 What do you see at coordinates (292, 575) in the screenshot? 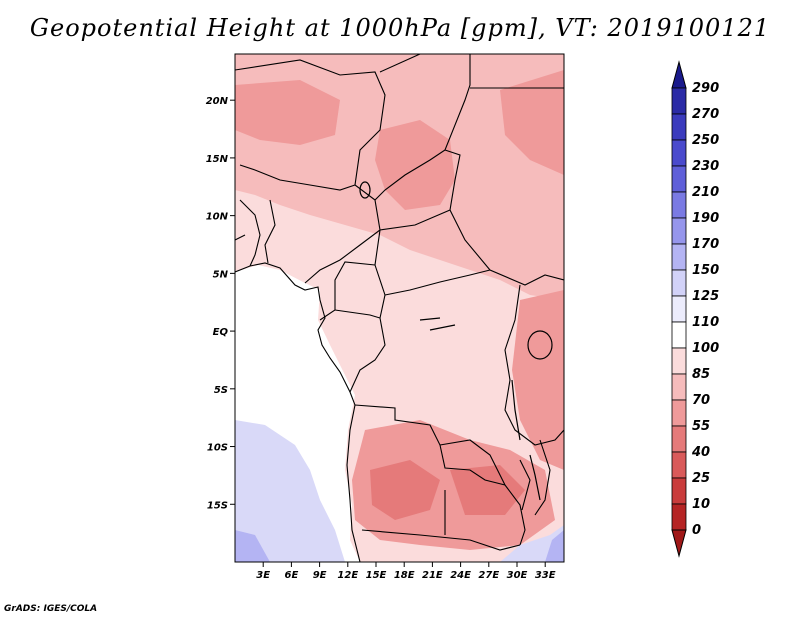
I see `x-tick-label: 6E` at bounding box center [292, 575].